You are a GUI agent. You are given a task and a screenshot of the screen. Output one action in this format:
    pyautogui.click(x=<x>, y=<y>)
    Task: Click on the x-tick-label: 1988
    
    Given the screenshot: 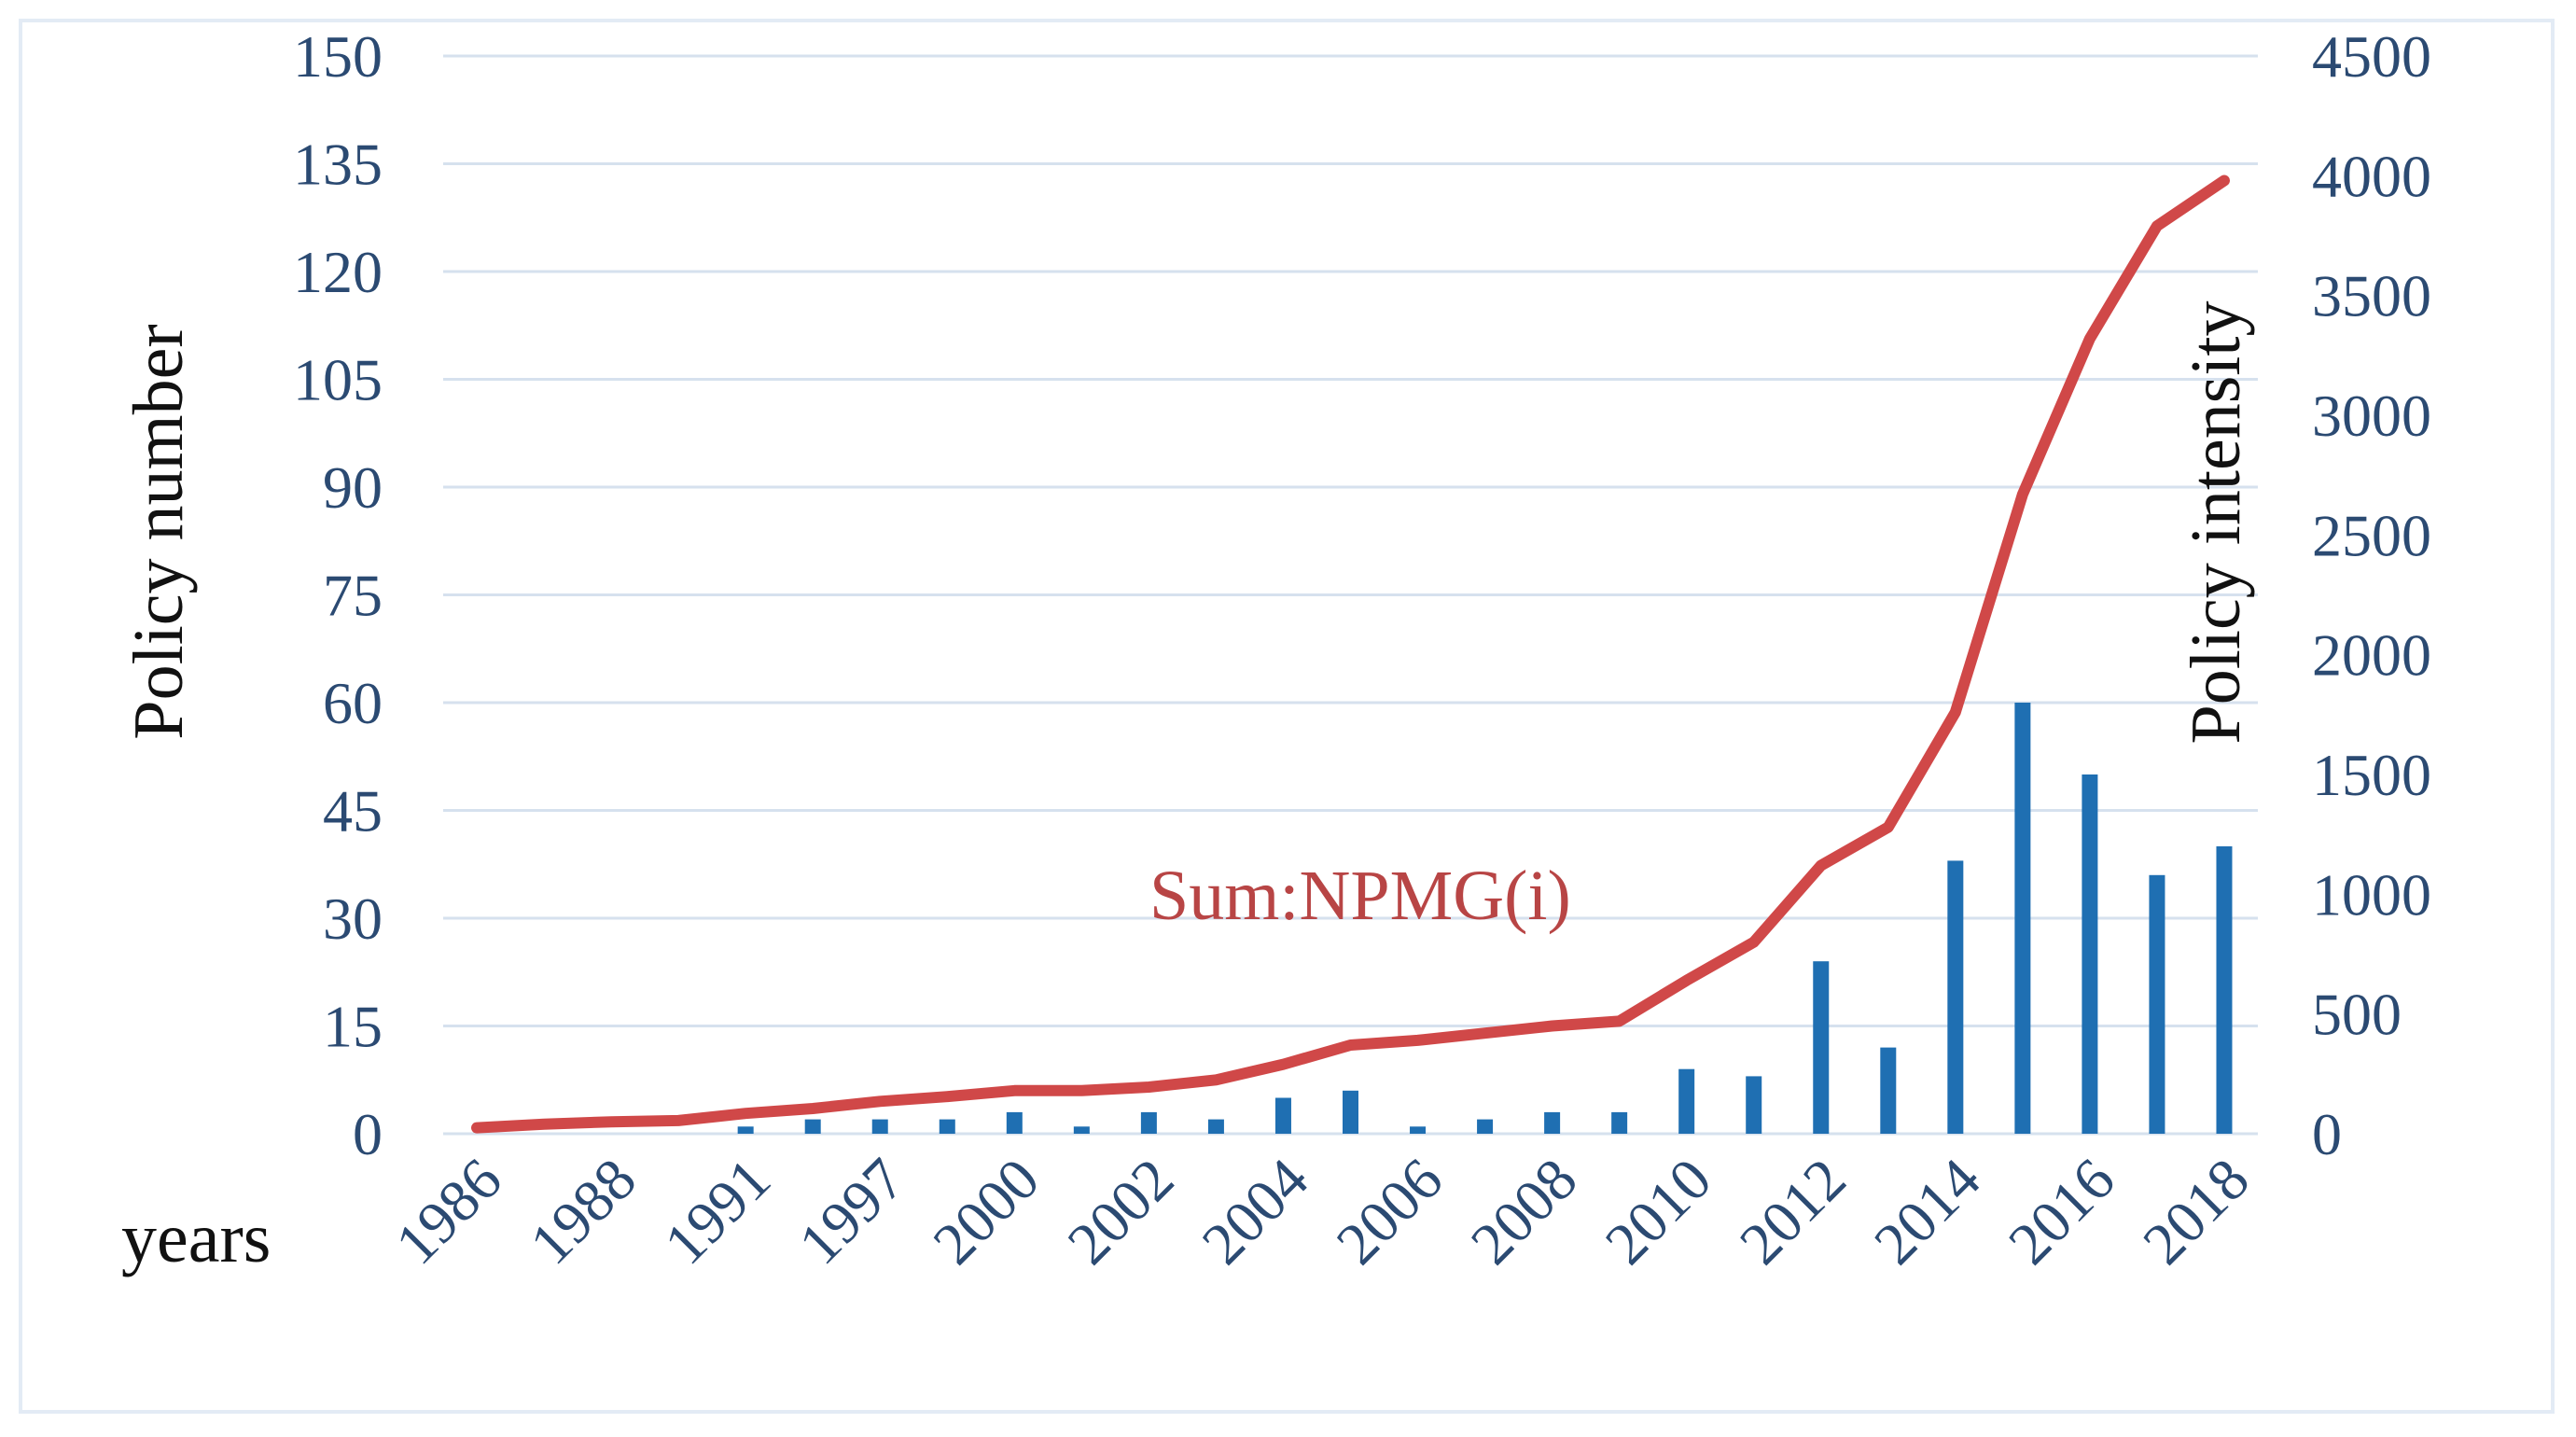 What is the action you would take?
    pyautogui.click(x=582, y=1211)
    